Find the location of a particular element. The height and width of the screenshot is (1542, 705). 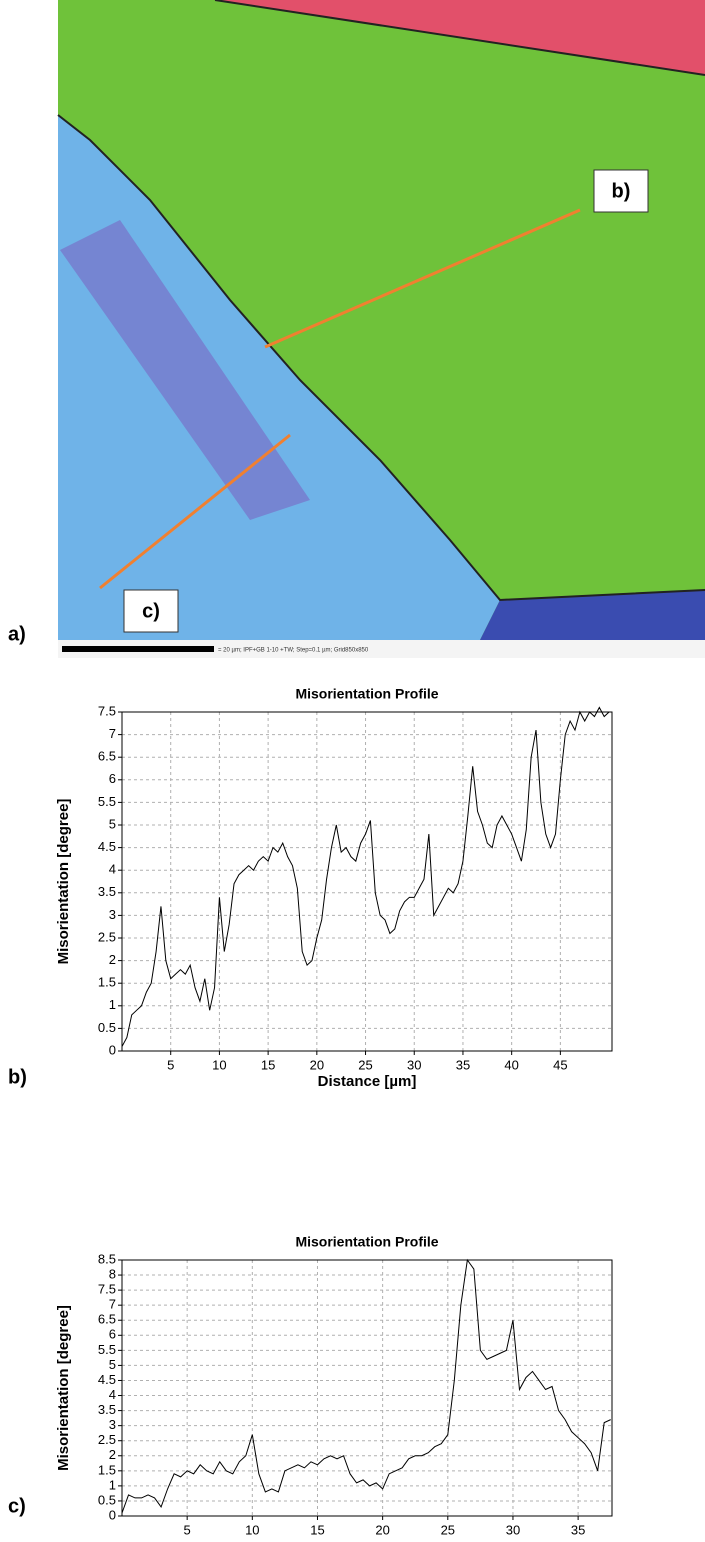

plot-frame is located at coordinates (367, 1388).